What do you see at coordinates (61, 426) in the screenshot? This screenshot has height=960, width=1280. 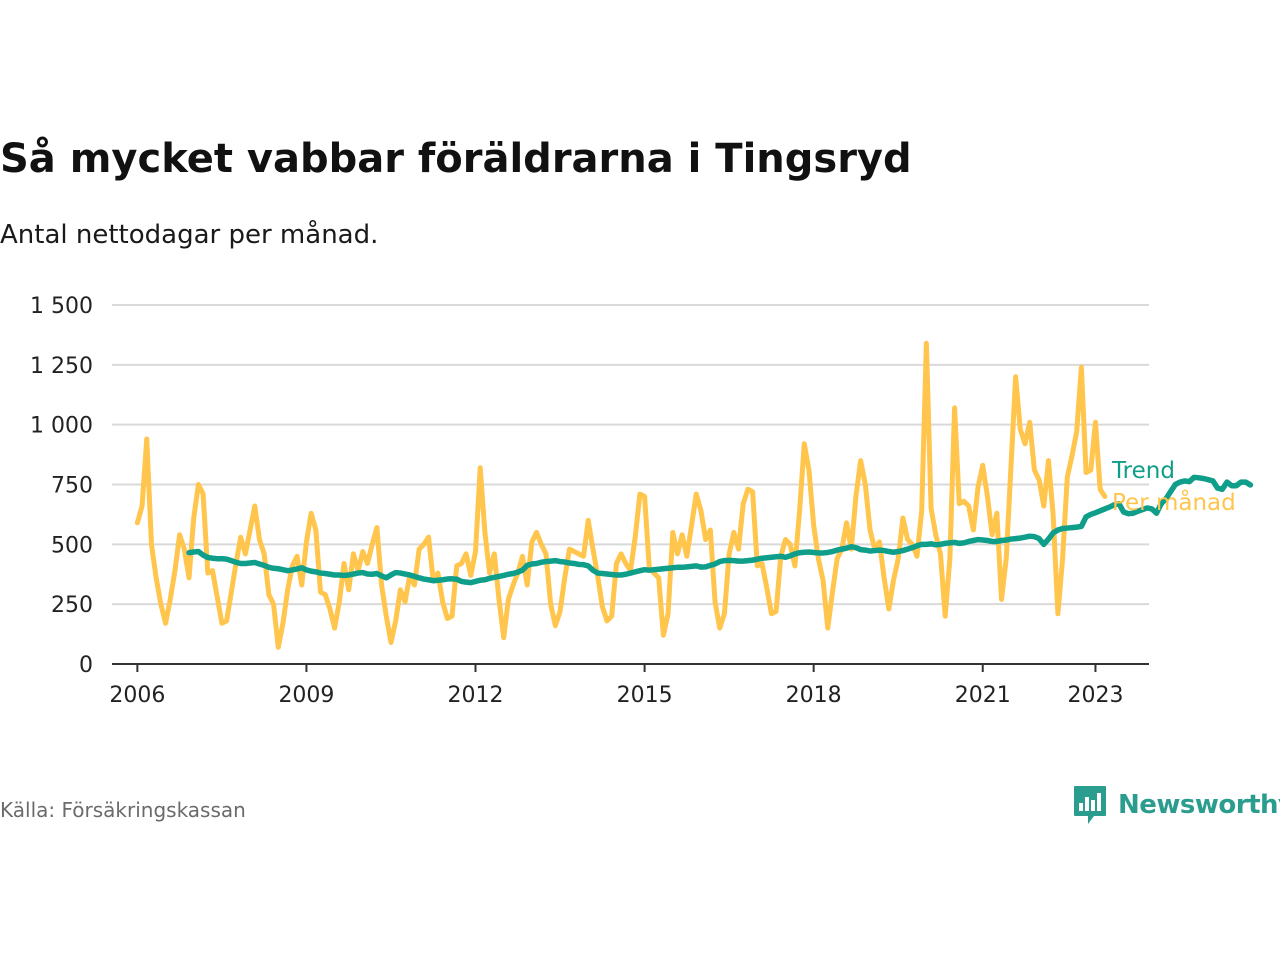 I see `y-tick-label: 1 000` at bounding box center [61, 426].